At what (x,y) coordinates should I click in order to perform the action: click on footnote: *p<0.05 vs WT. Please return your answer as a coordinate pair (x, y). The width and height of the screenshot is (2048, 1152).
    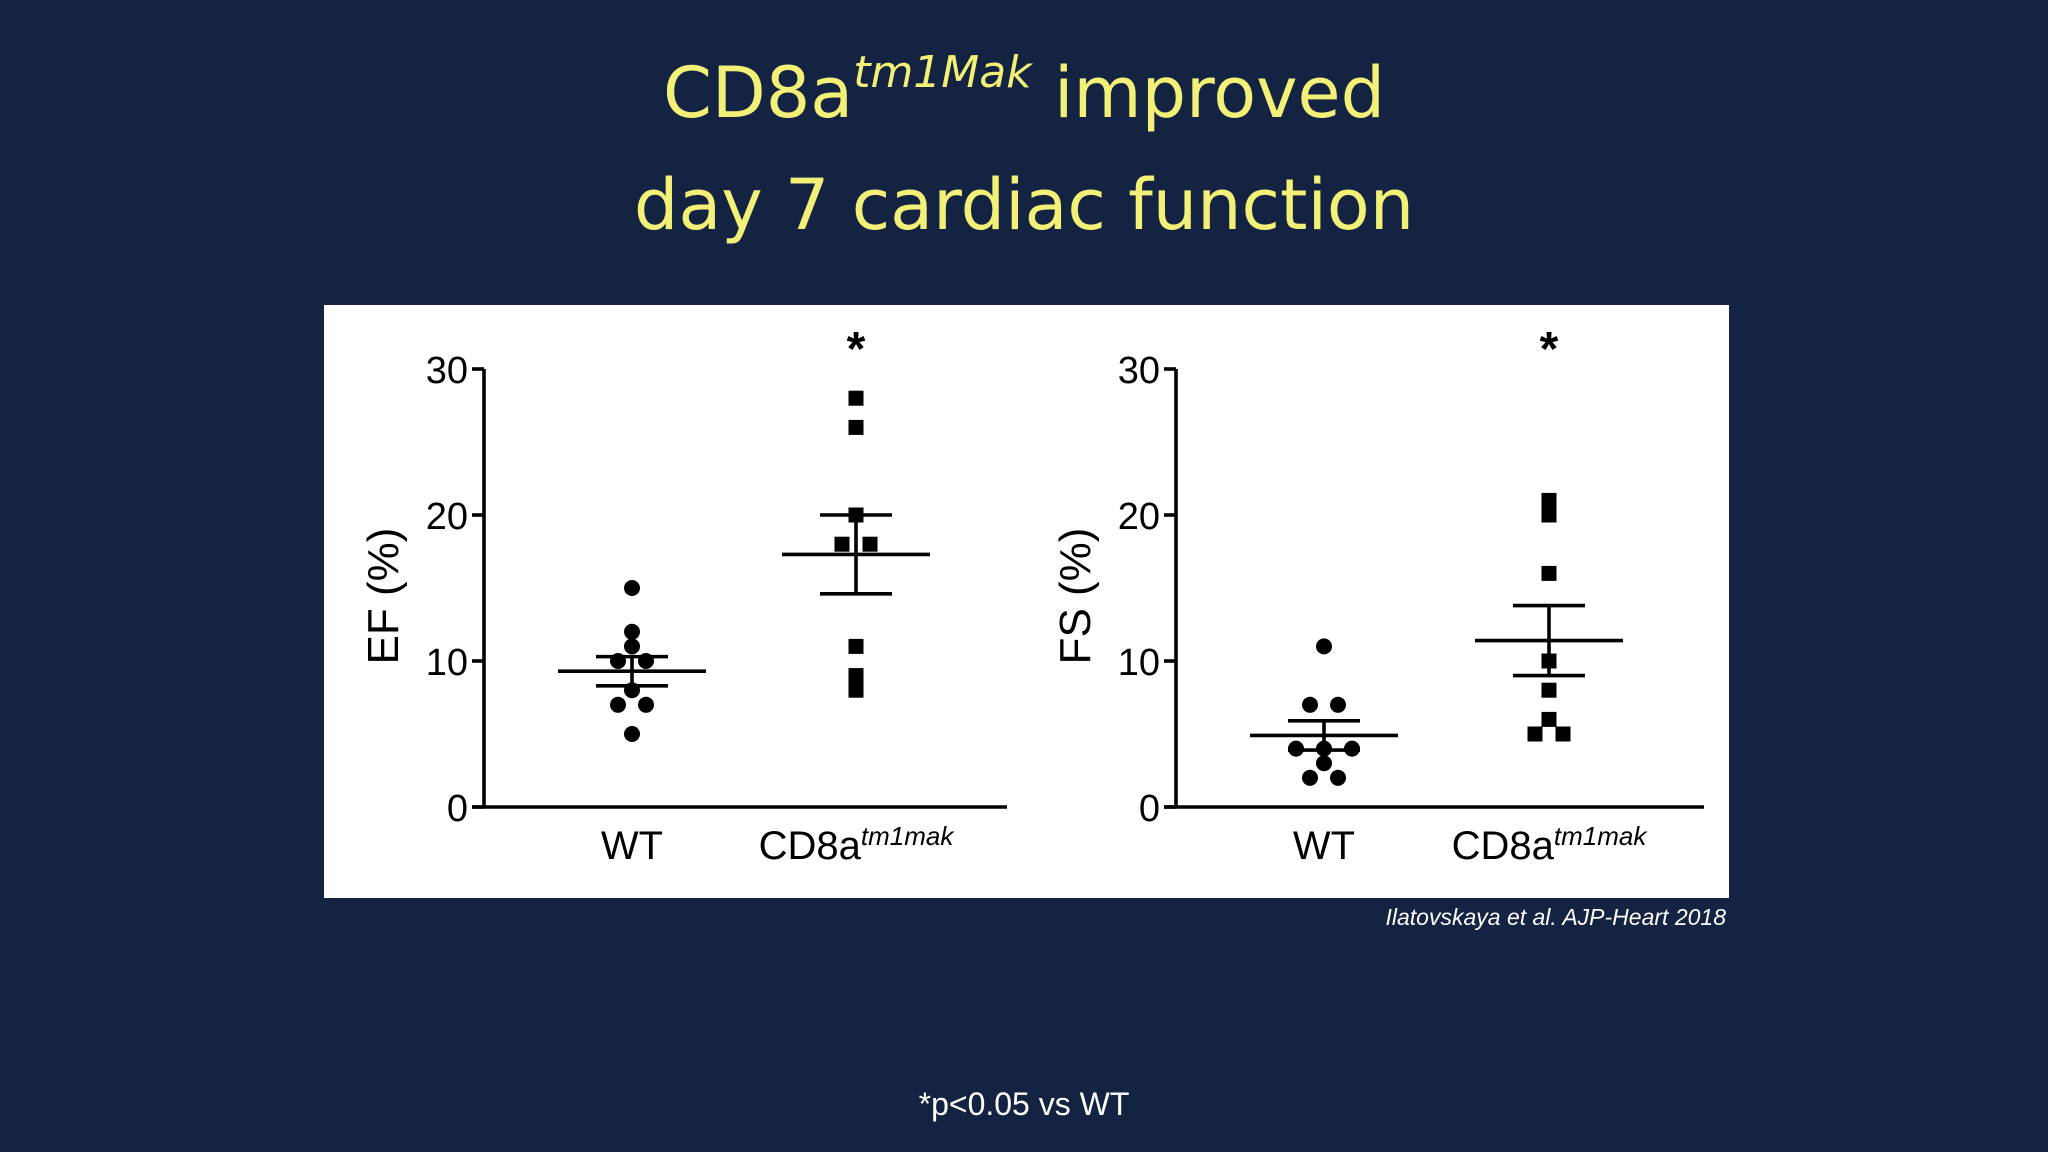
    Looking at the image, I should click on (1024, 1104).